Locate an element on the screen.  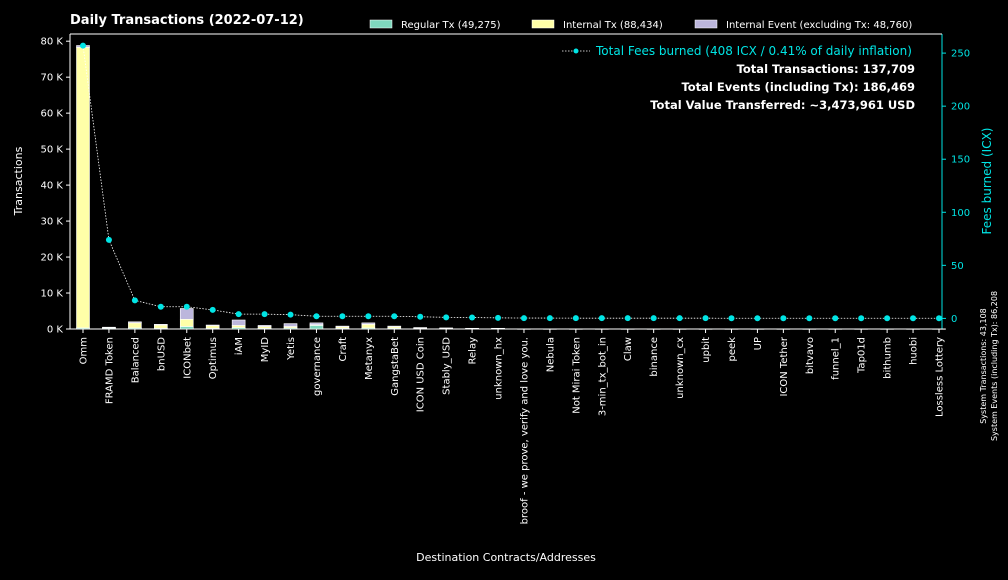
y2-axis-ticks: 0 50 100 150 200 250 is located at coordinates (956, 187).